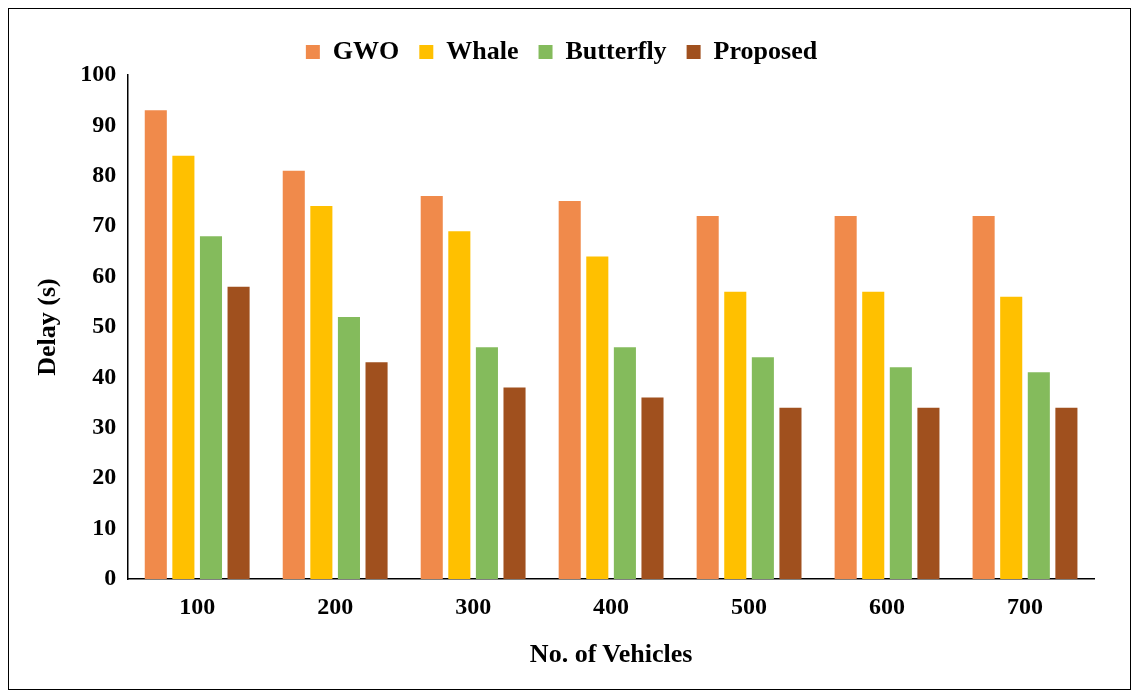  I want to click on y-tick-label: 70, so click(104, 224).